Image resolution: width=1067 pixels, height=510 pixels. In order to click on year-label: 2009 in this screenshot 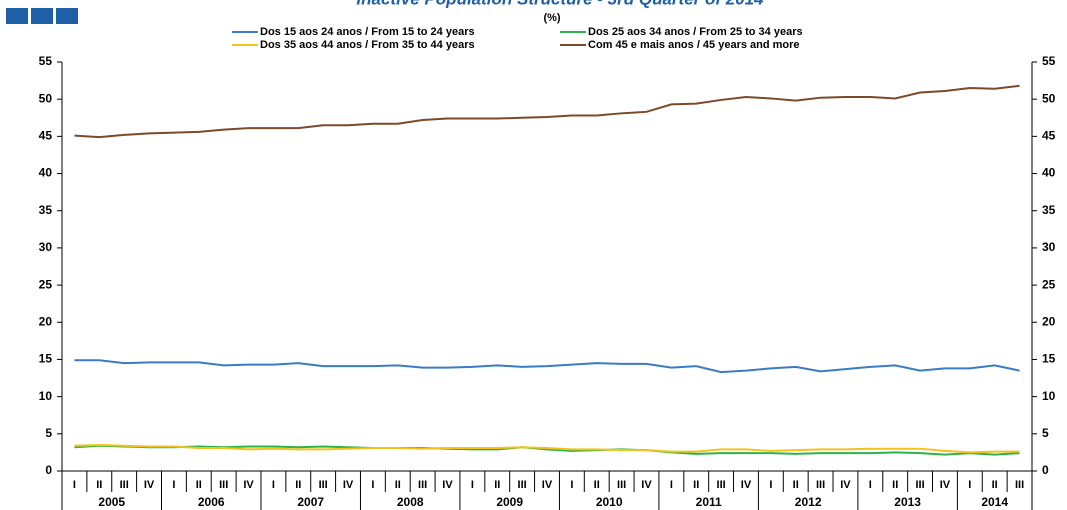, I will do `click(509, 502)`.